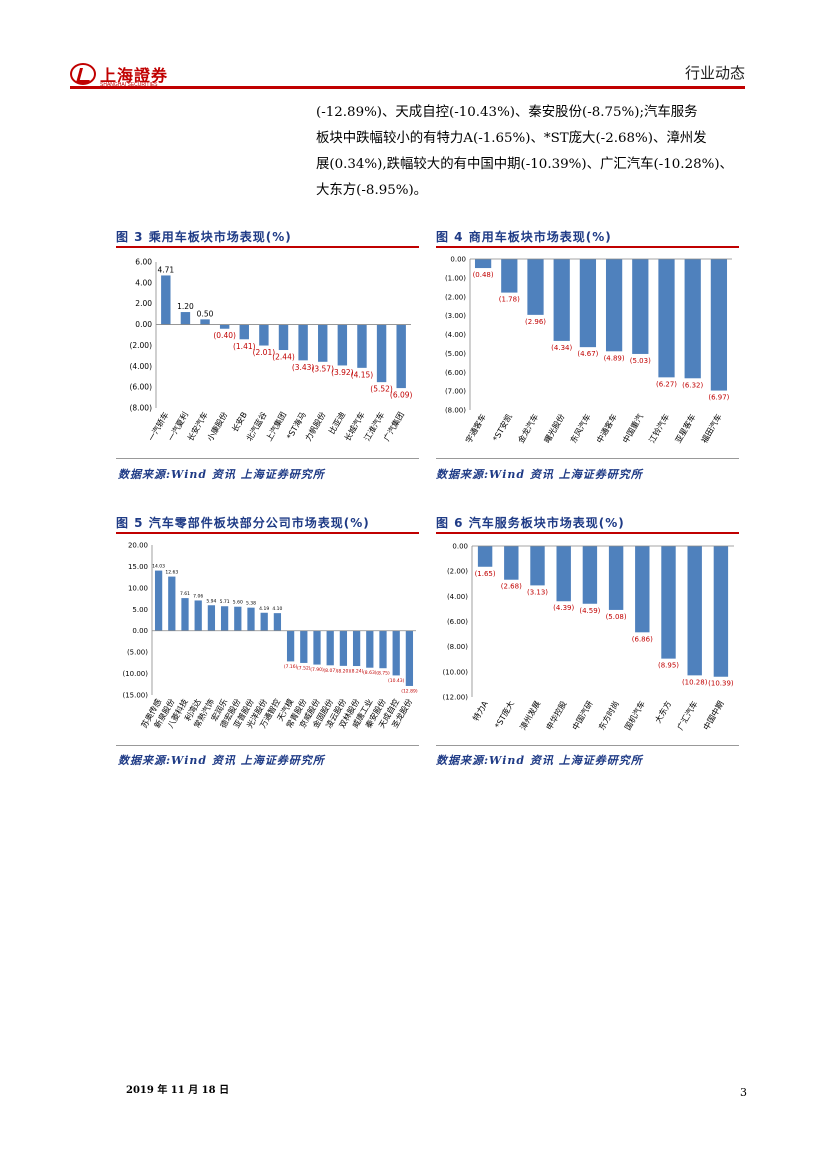 The image size is (827, 1169). I want to click on figure-5-top-rule, so click(267, 533).